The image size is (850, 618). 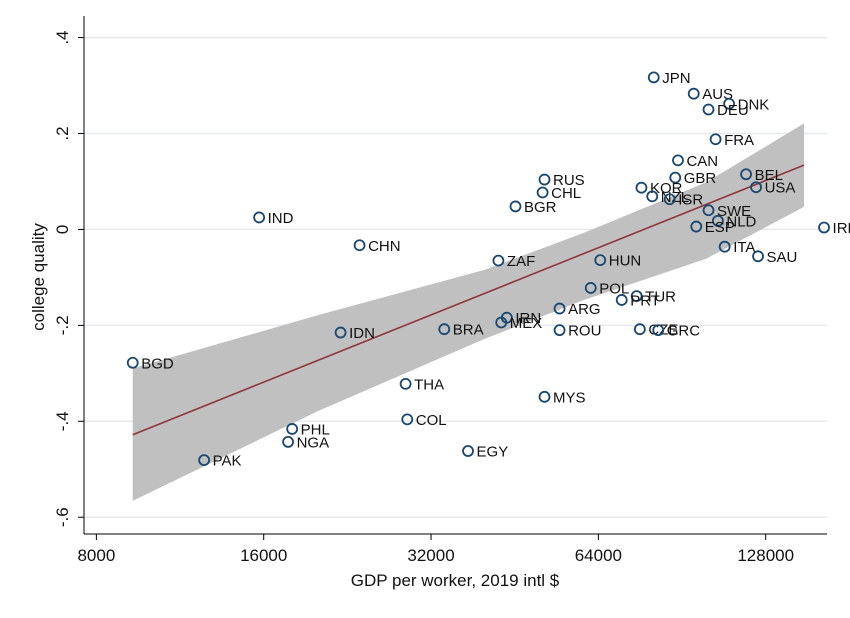 I want to click on point-label-tur: TUR, so click(x=660, y=297).